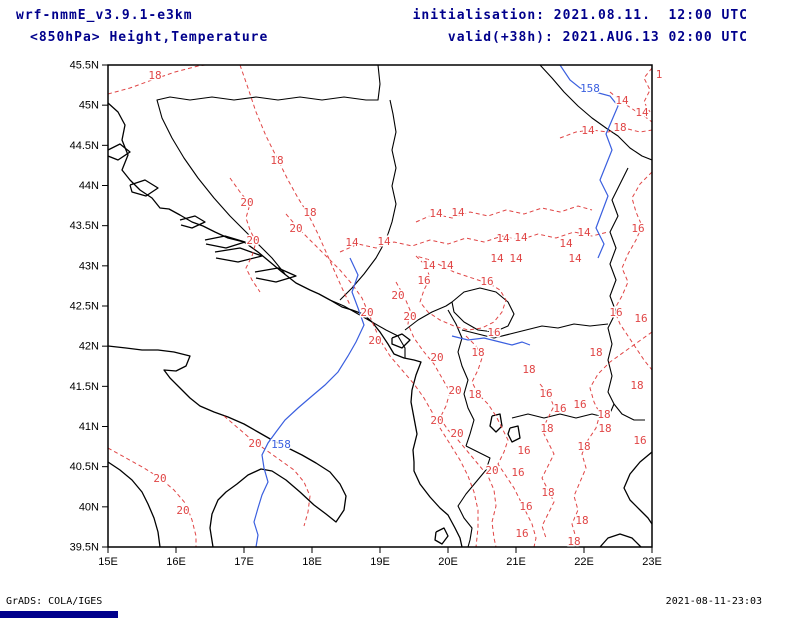 This screenshot has height=618, width=800. I want to click on x-axis-tick-label: 15E, so click(108, 562).